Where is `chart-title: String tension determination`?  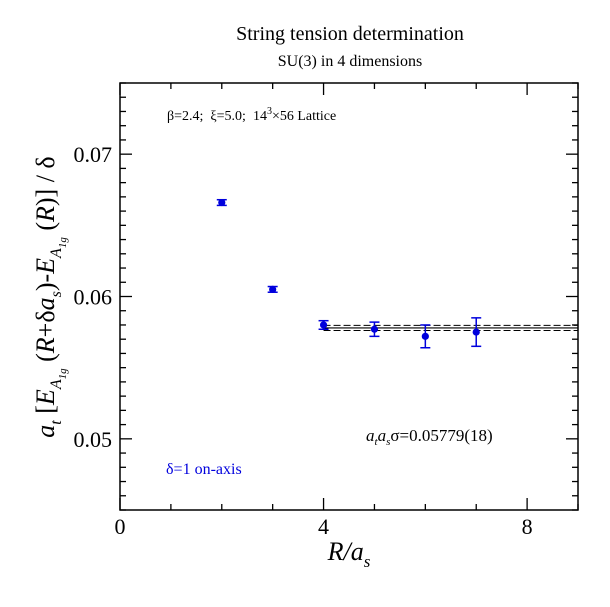 chart-title: String tension determination is located at coordinates (350, 34).